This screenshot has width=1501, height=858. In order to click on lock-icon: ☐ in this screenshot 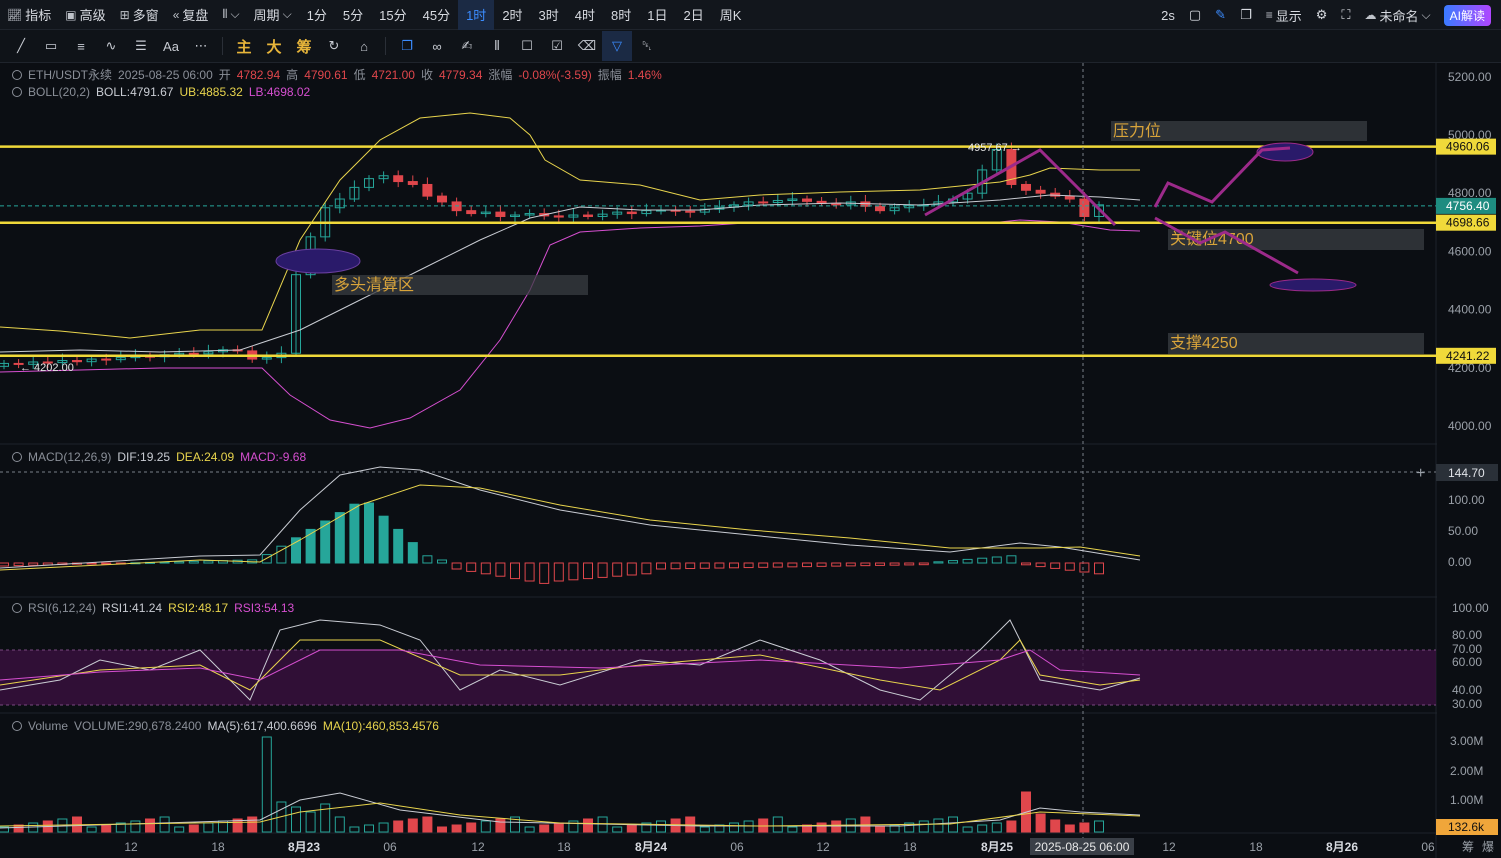, I will do `click(527, 45)`.